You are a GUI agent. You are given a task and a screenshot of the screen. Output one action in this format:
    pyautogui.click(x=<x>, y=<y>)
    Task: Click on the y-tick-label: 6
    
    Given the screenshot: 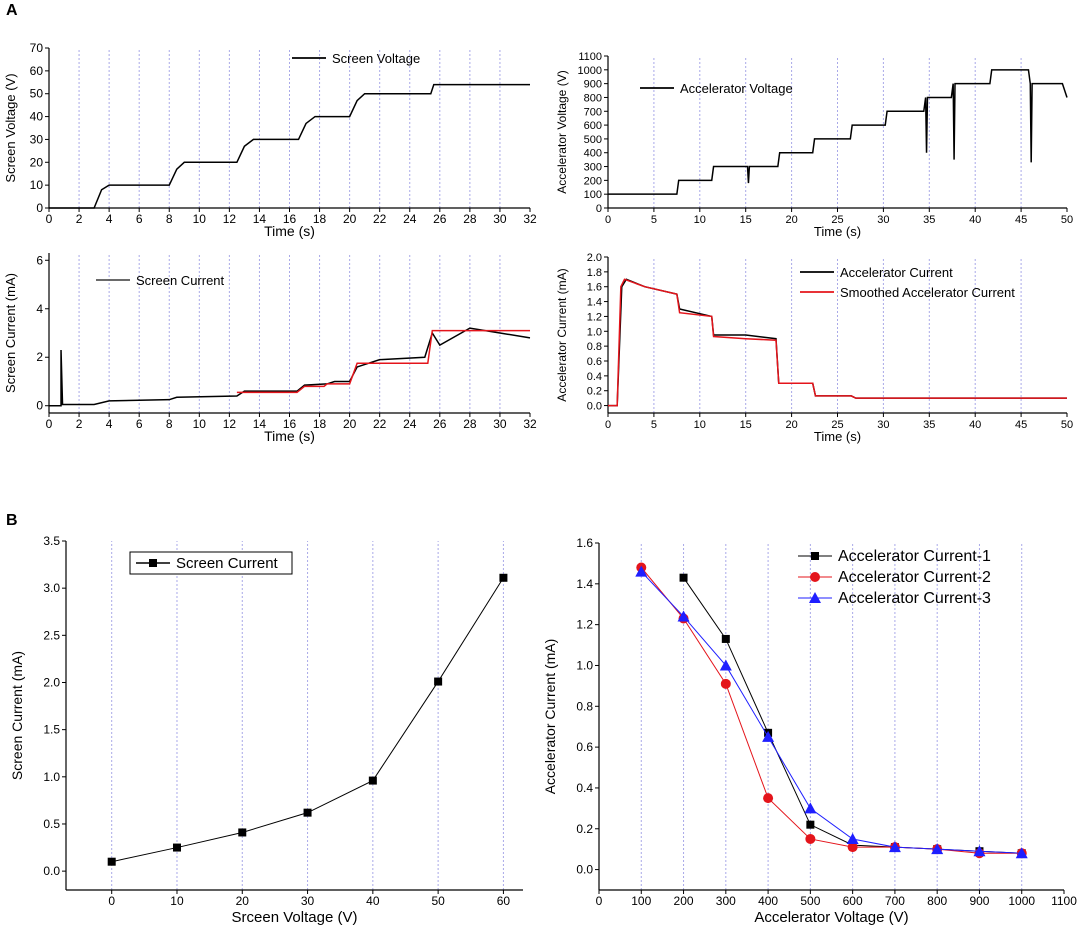 What is the action you would take?
    pyautogui.click(x=39, y=260)
    